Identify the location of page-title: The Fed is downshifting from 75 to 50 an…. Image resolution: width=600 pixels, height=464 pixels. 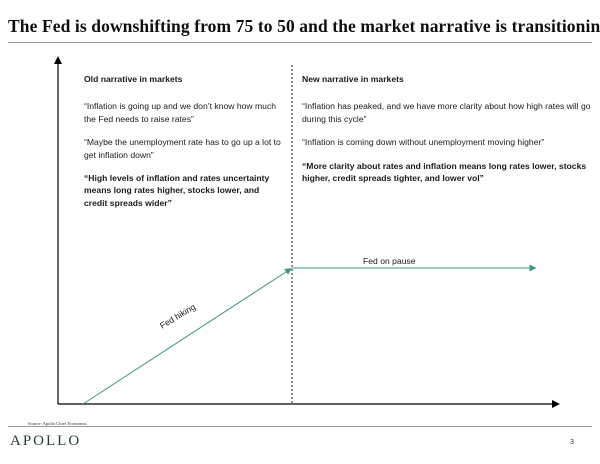
(304, 26).